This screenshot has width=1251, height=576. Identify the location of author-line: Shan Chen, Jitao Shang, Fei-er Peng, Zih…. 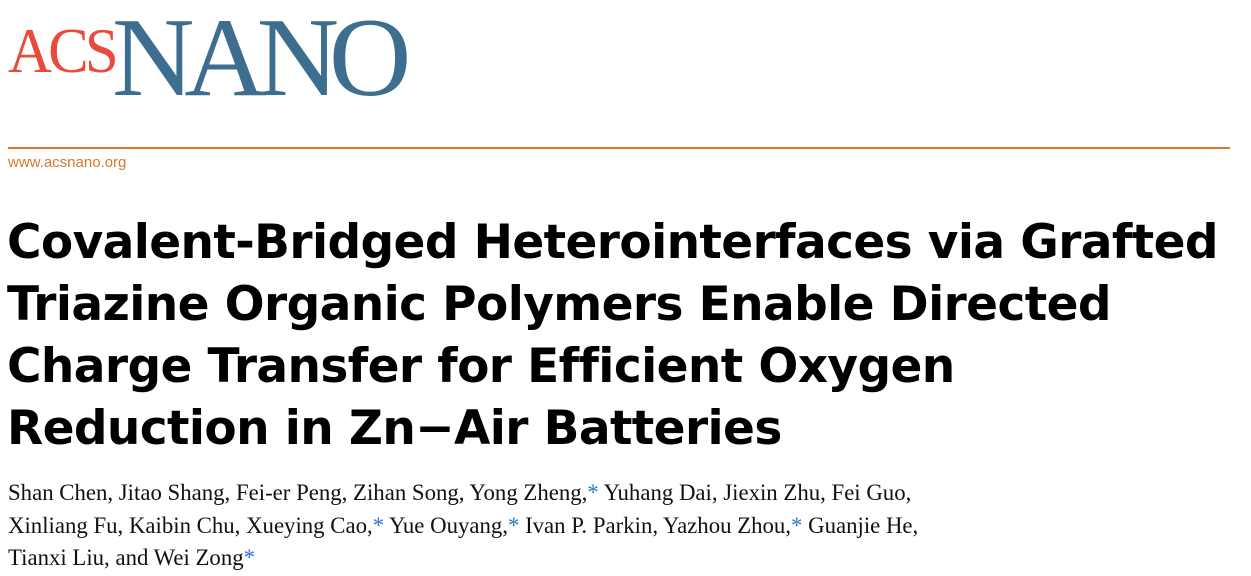
(463, 493).